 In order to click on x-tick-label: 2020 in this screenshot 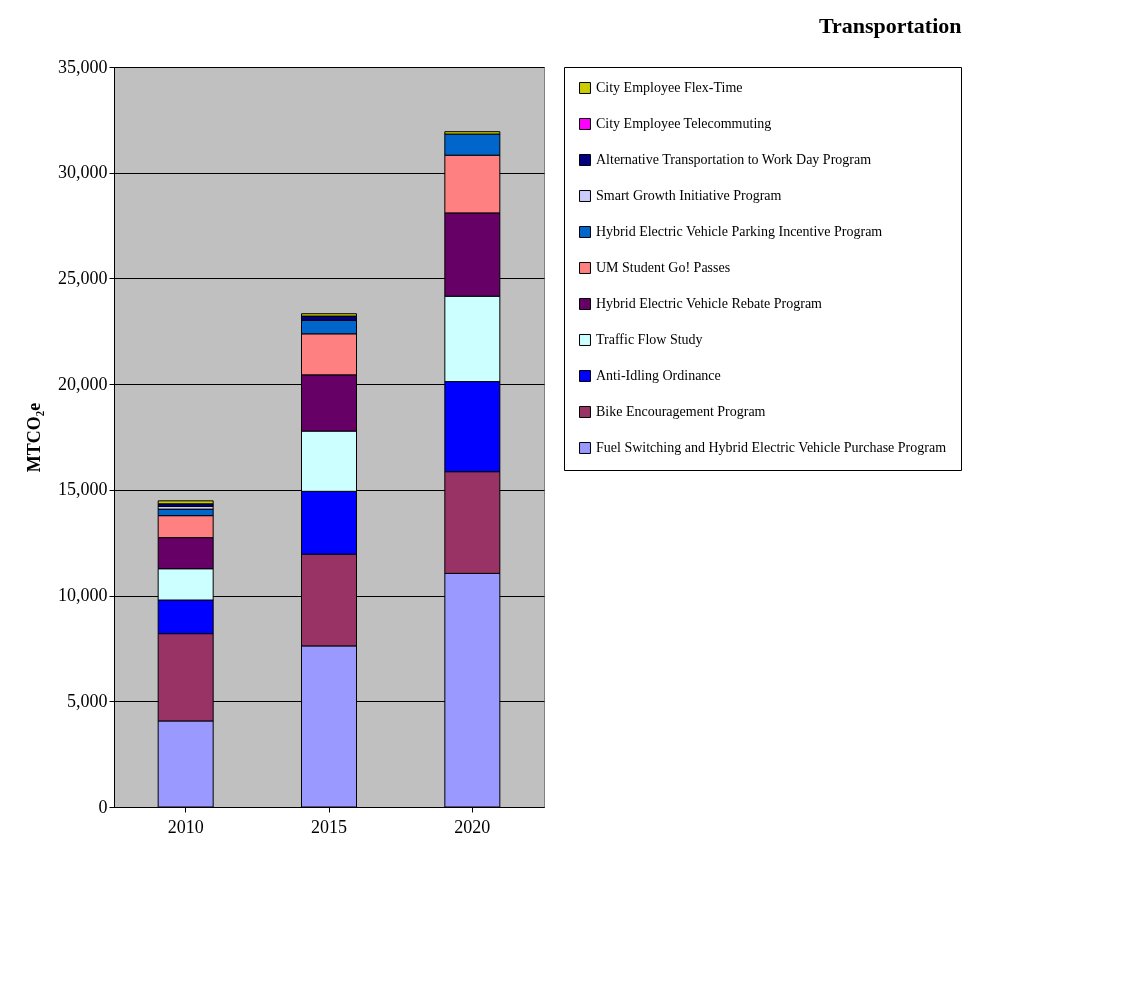, I will do `click(472, 826)`.